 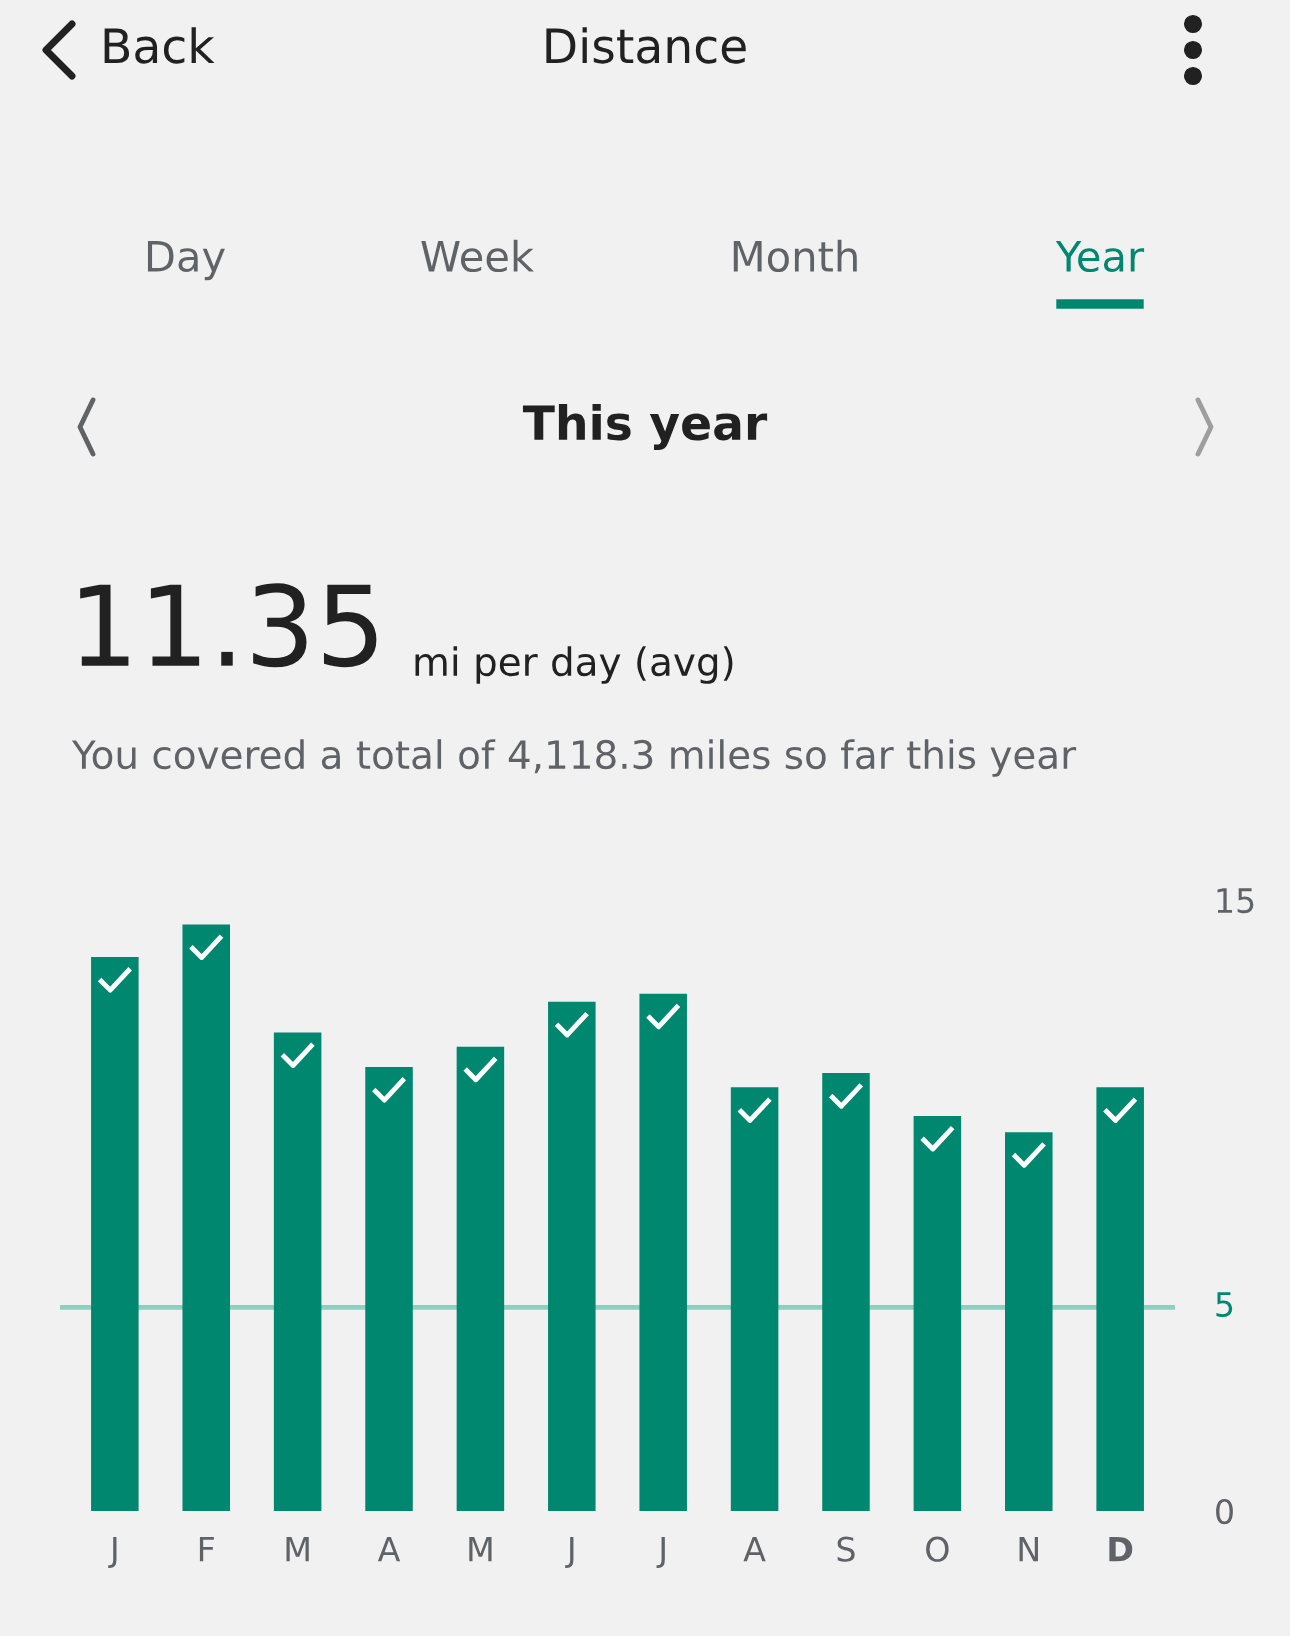 I want to click on x-tick-label: N, so click(x=1028, y=1549).